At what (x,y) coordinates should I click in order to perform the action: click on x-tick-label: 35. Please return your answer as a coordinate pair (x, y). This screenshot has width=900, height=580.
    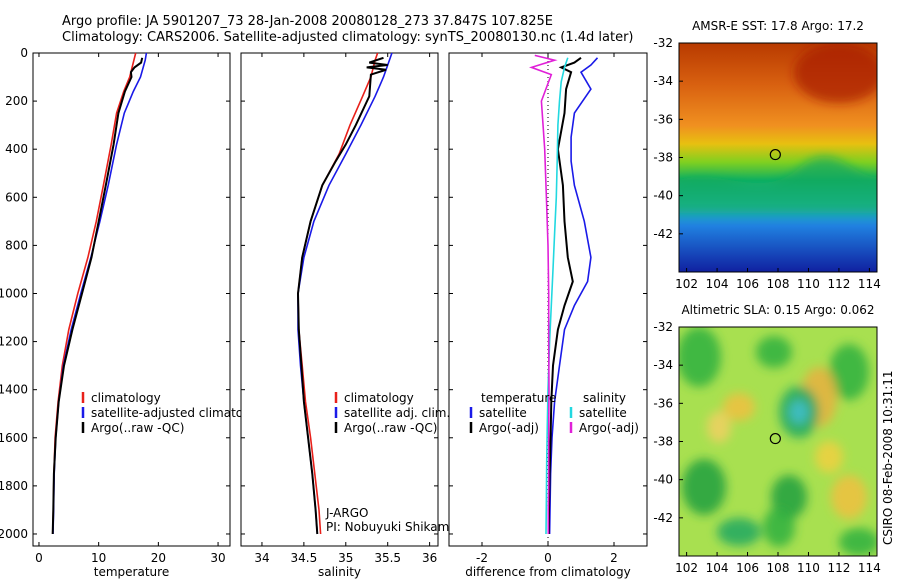
    Looking at the image, I should click on (345, 558).